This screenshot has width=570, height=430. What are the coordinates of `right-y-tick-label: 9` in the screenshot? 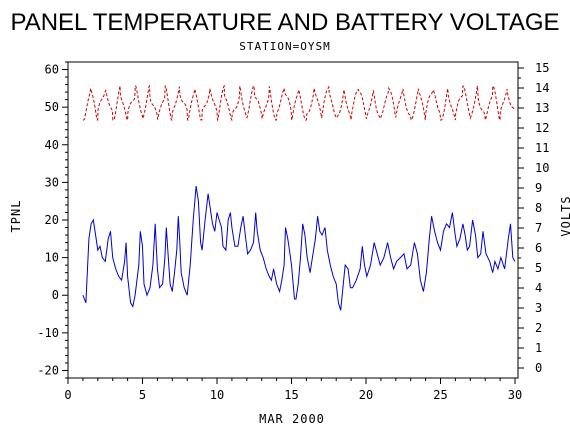 It's located at (538, 188).